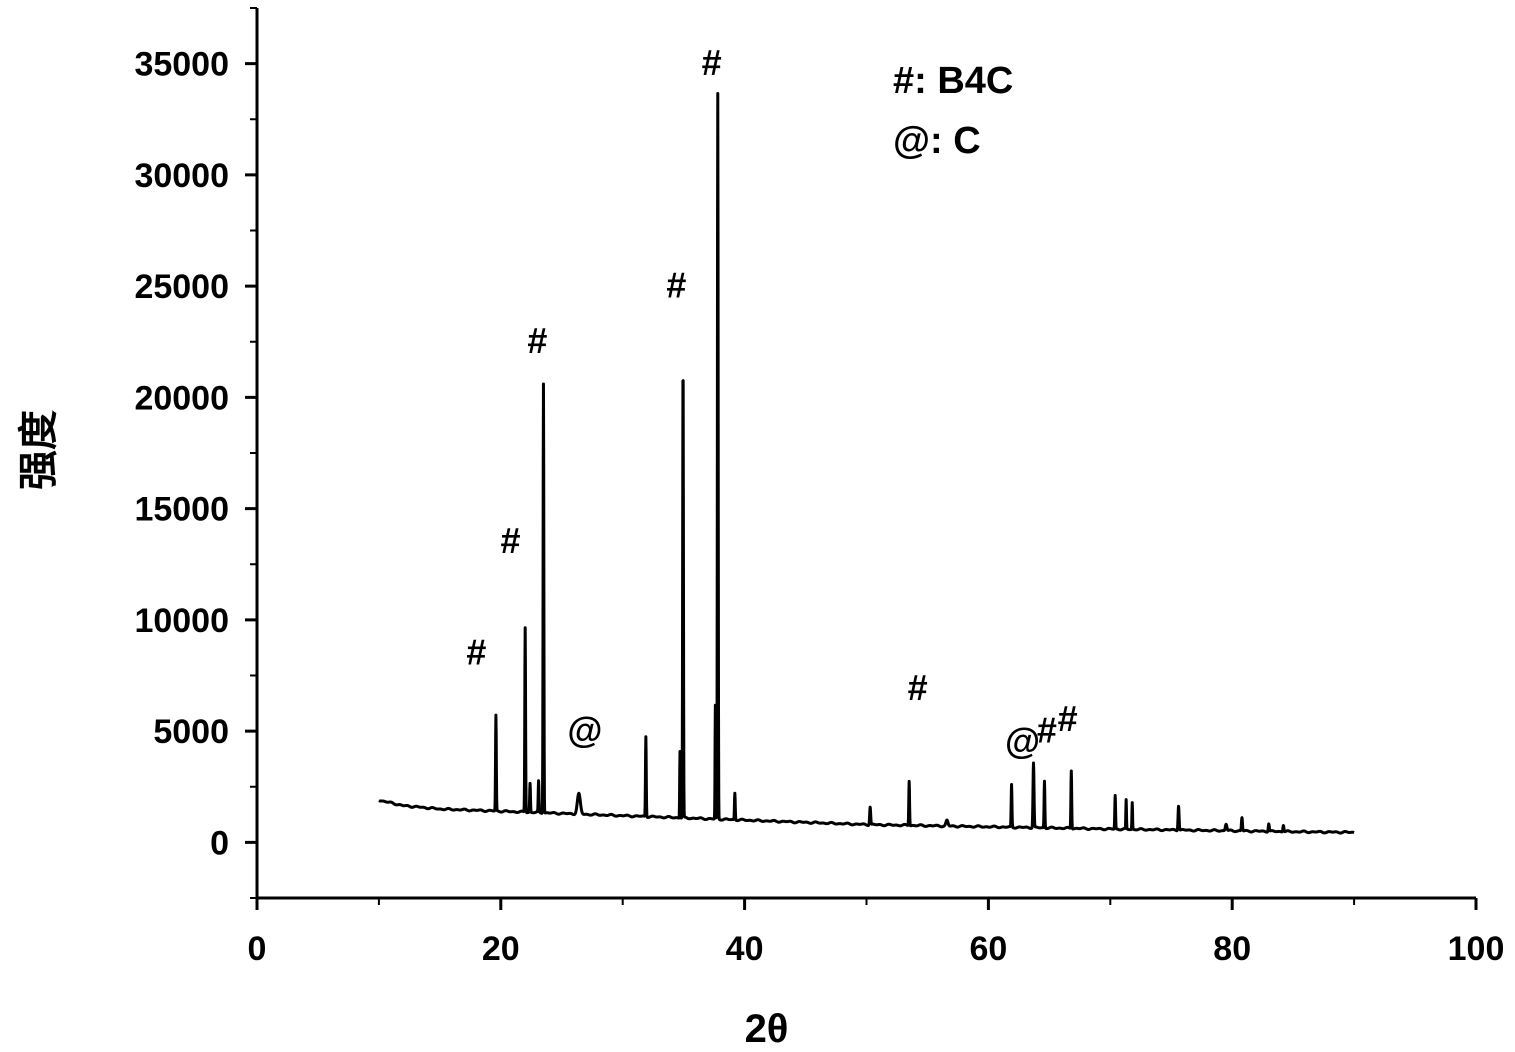 The height and width of the screenshot is (1052, 1515). What do you see at coordinates (745, 949) in the screenshot?
I see `x-tick-label: 40` at bounding box center [745, 949].